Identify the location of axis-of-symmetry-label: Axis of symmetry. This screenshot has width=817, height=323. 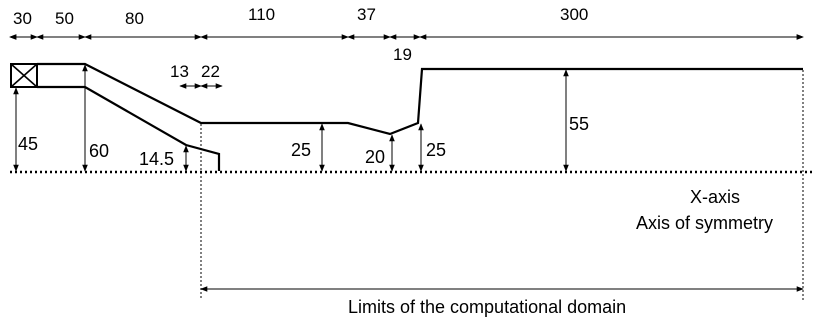
(704, 223).